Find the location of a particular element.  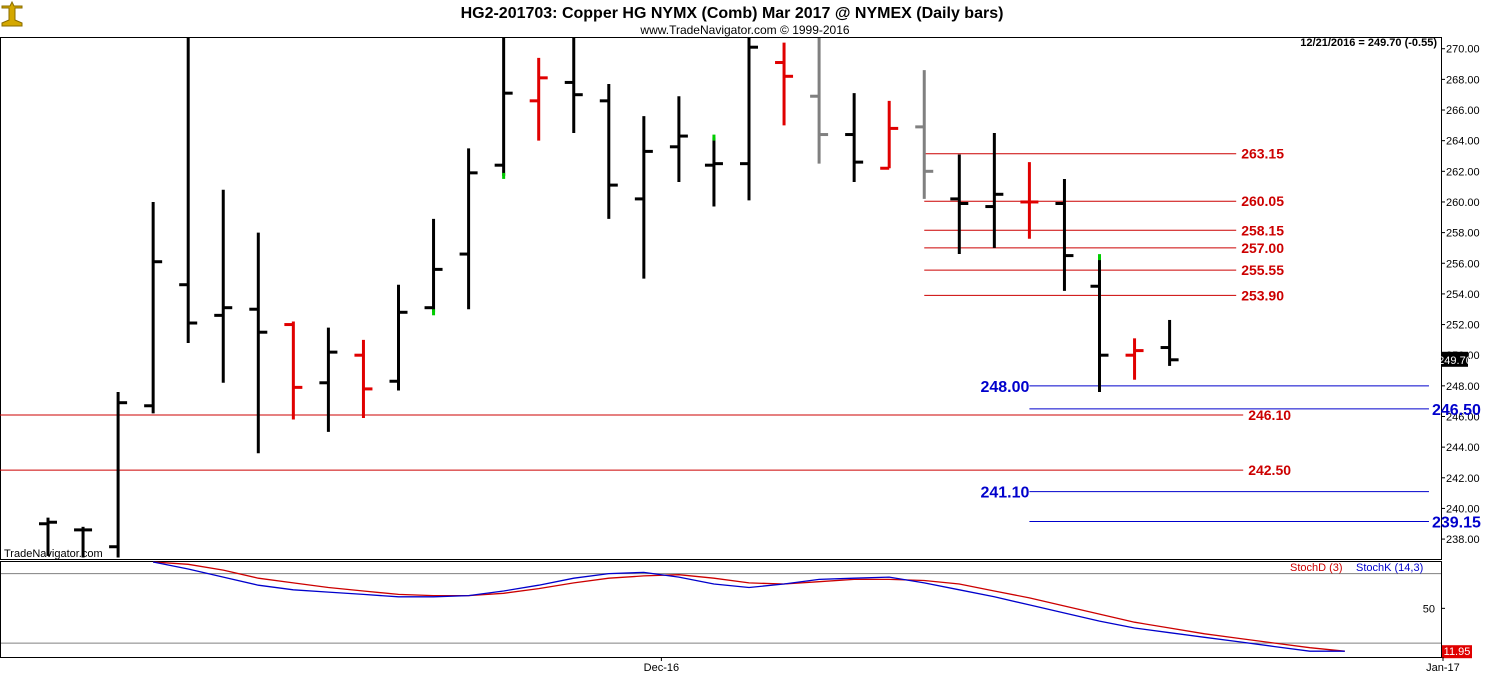

last-price-box is located at coordinates (1455, 359).